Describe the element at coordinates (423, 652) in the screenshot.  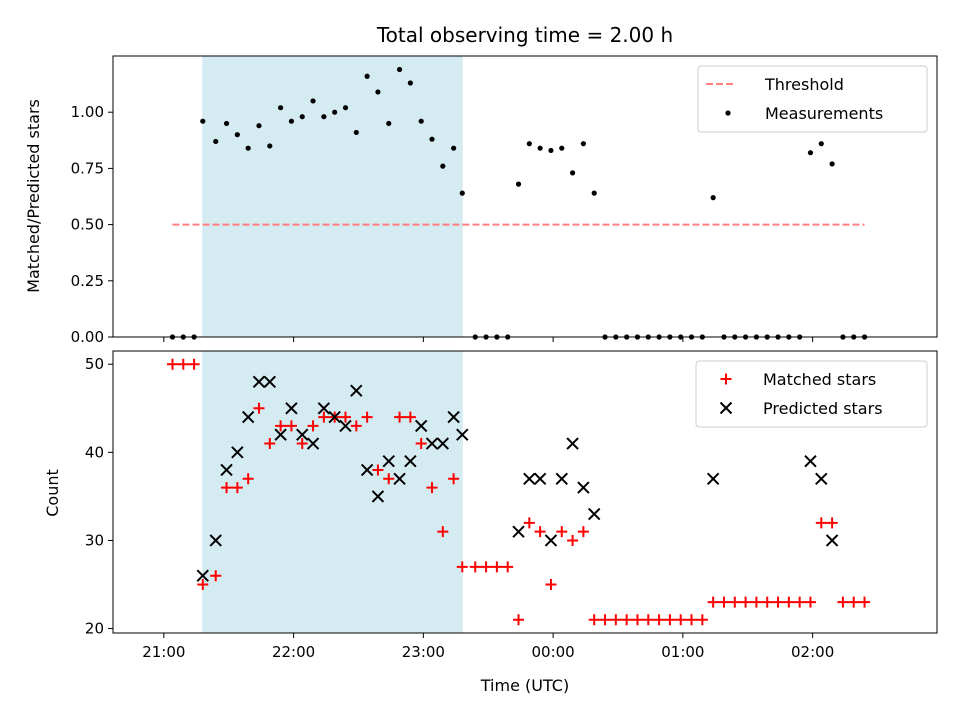
I see `x-tick-label: 23:00` at that location.